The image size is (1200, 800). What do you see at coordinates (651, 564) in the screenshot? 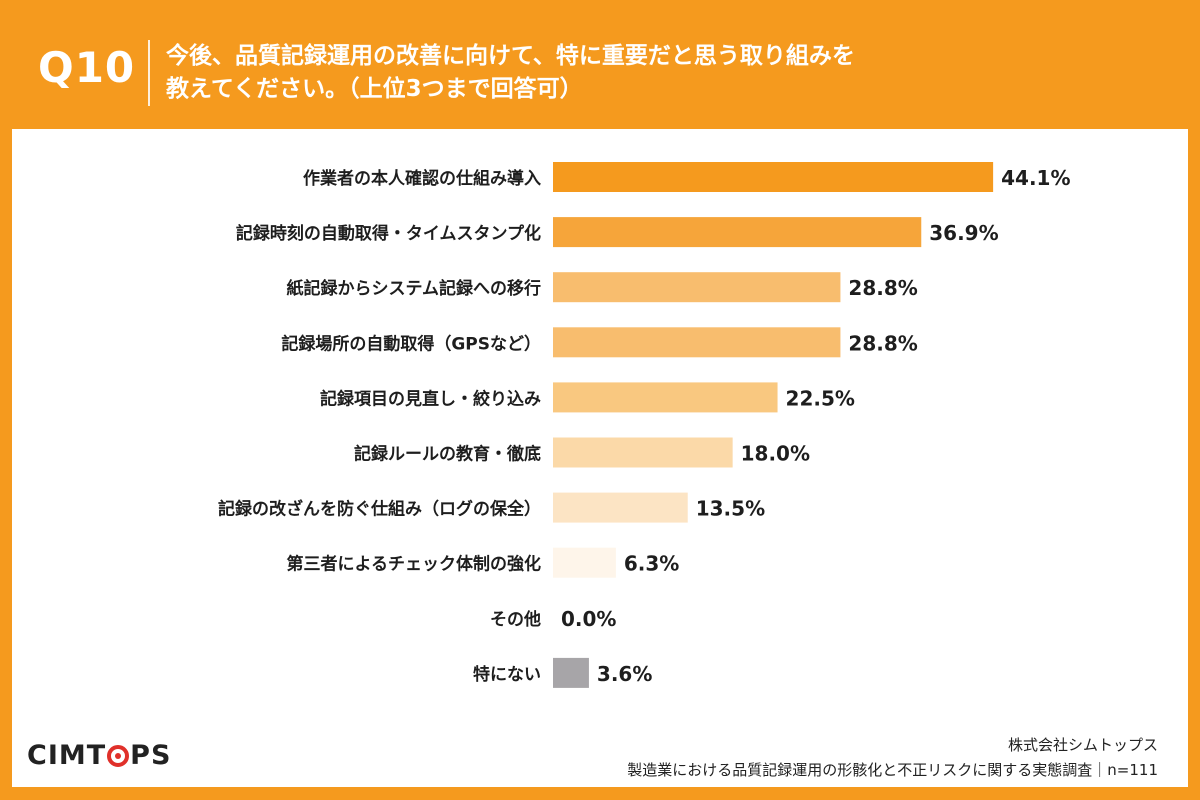
I see `value-label: 6.3%` at bounding box center [651, 564].